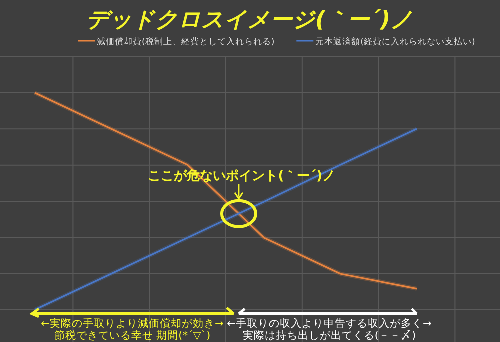 Image resolution: width=500 pixels, height=342 pixels. Describe the element at coordinates (186, 42) in the screenshot. I see `legend-label: 減価償却費(税制上、経費として入れられる)` at that location.